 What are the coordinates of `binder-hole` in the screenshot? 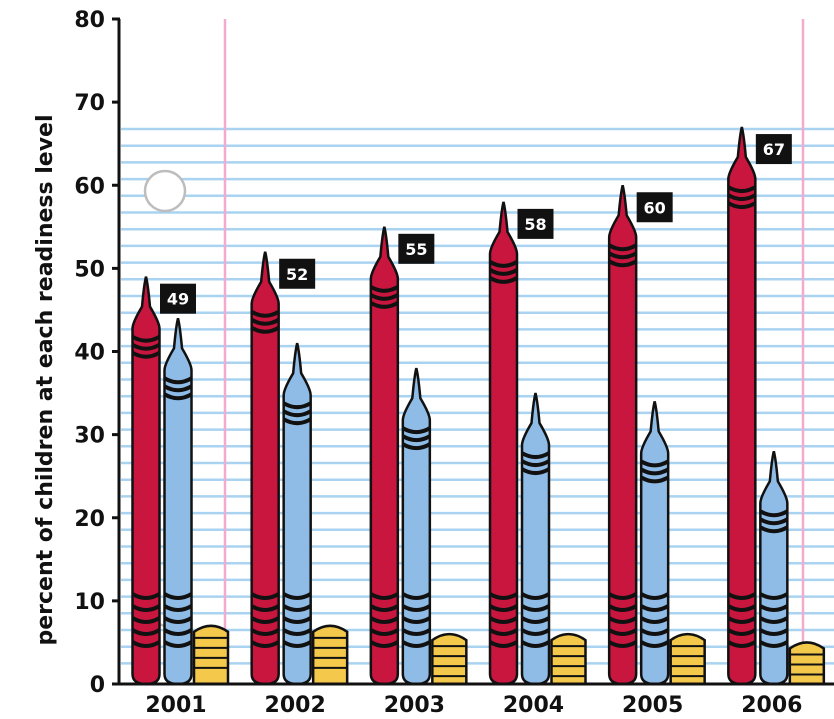 It's located at (165, 191).